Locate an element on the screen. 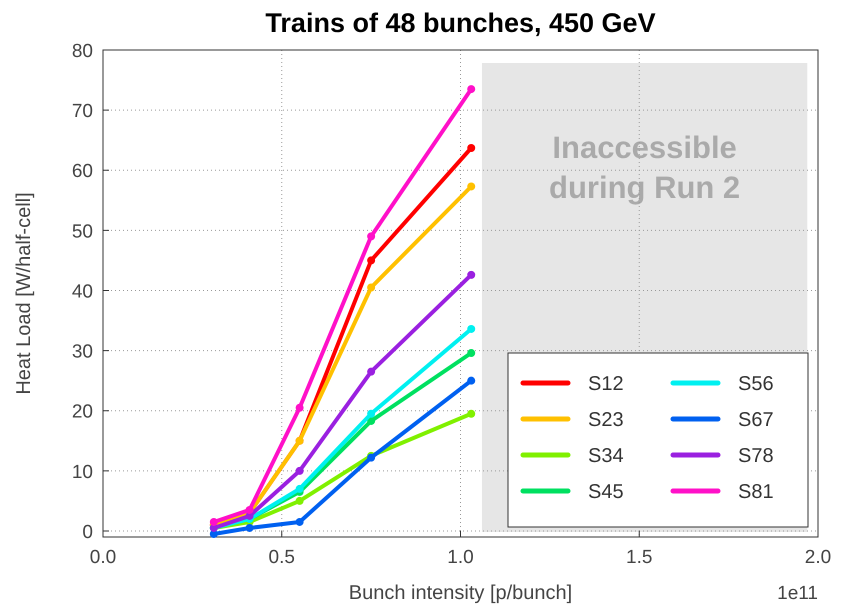 The width and height of the screenshot is (848, 607). legend-label: S81 is located at coordinates (756, 492).